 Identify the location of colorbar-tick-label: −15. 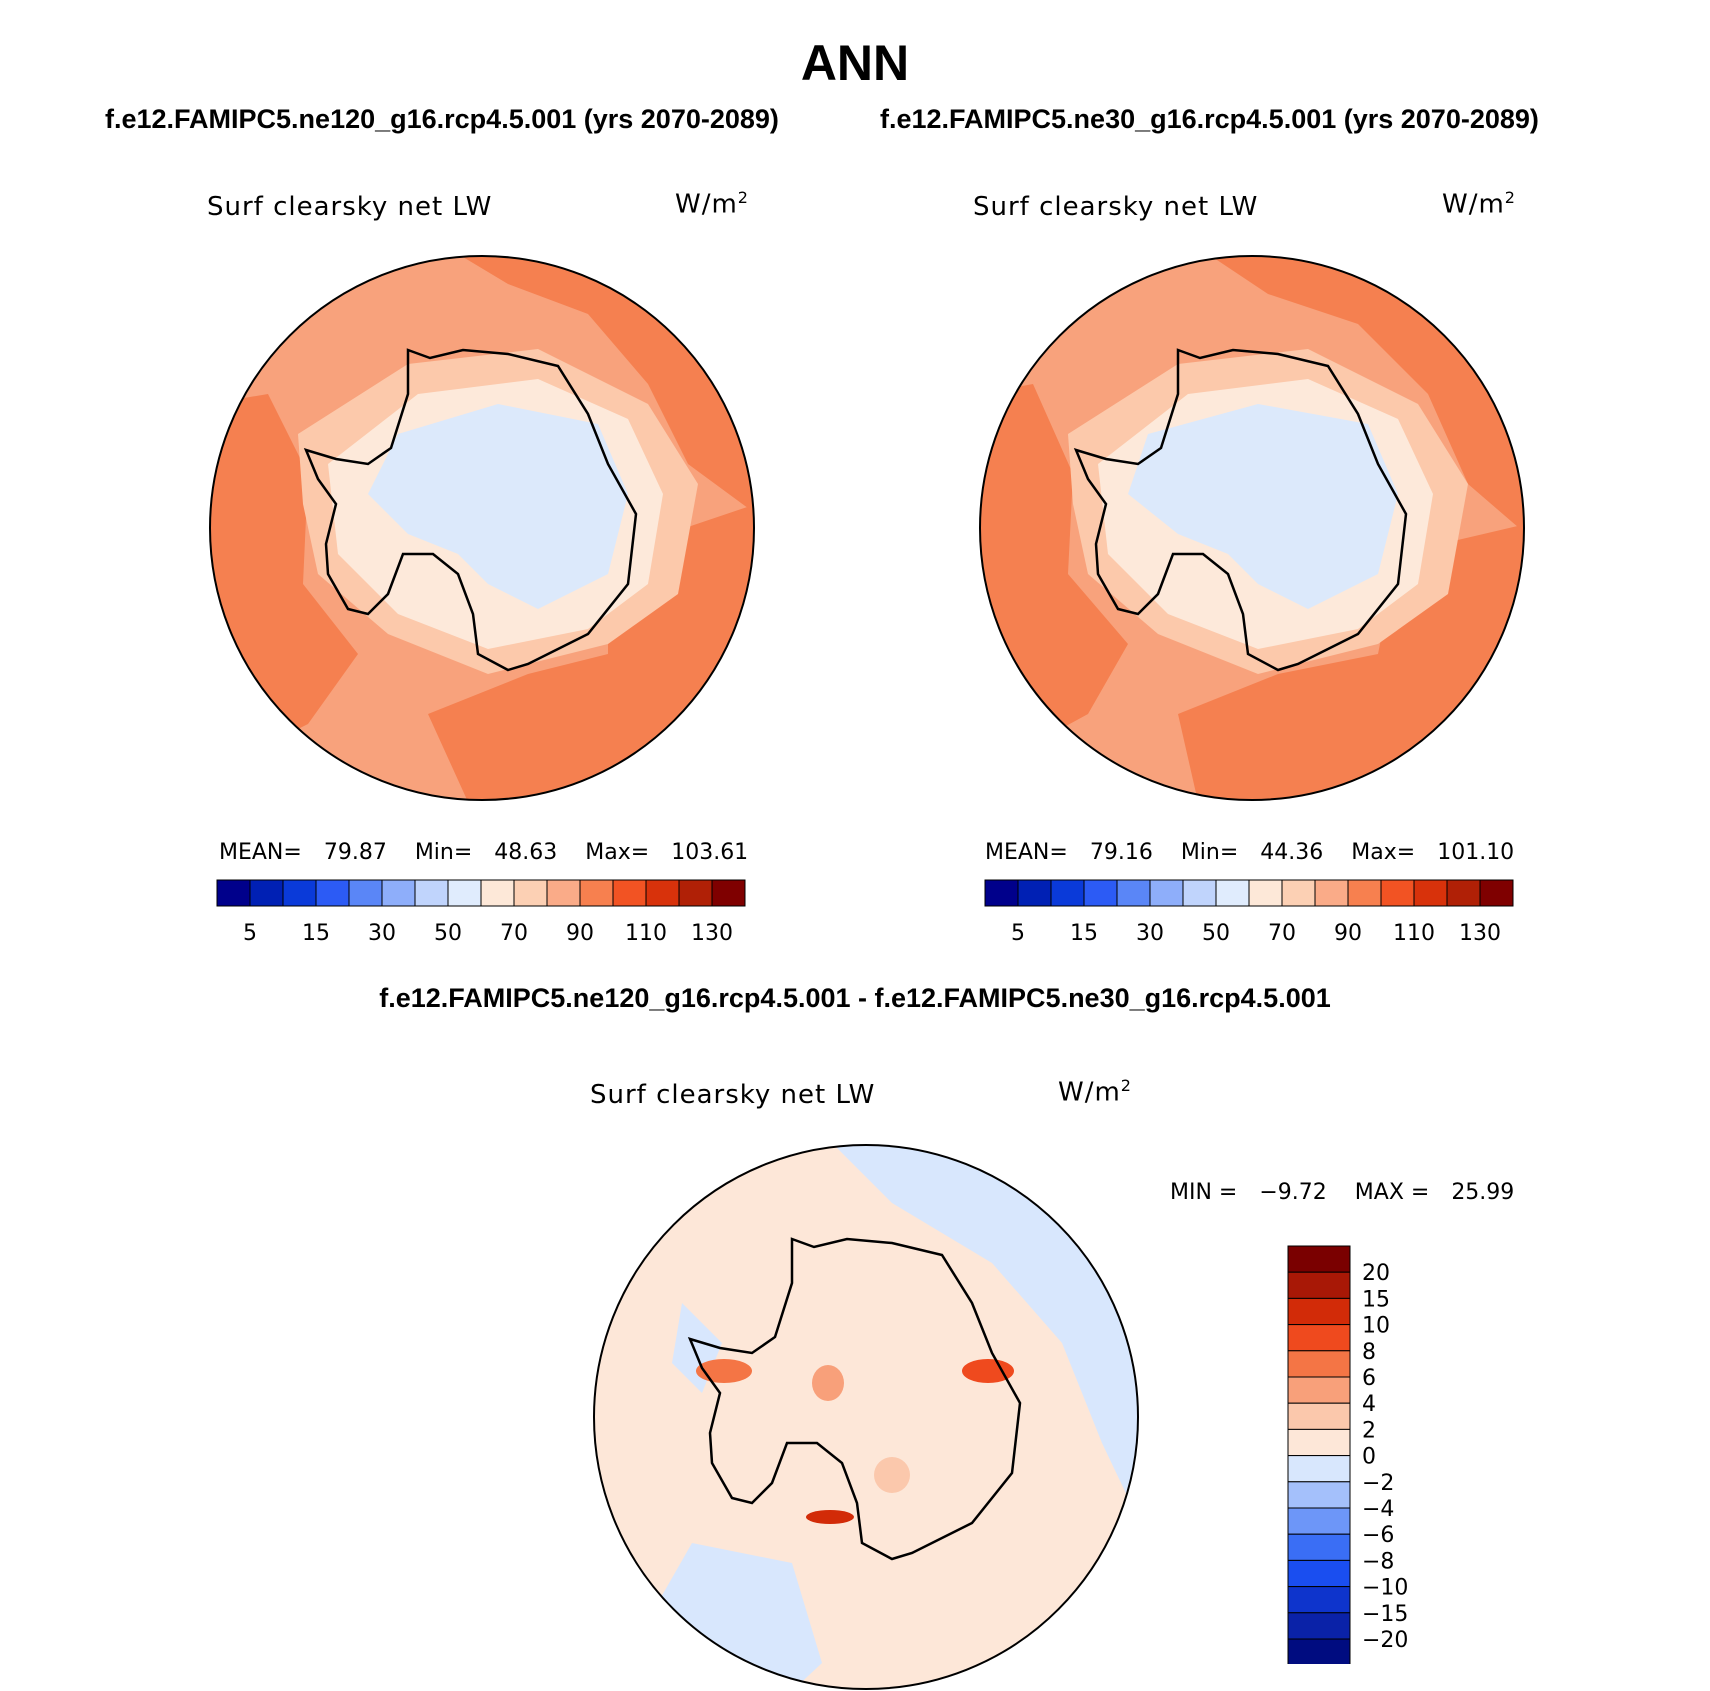
(1385, 1614).